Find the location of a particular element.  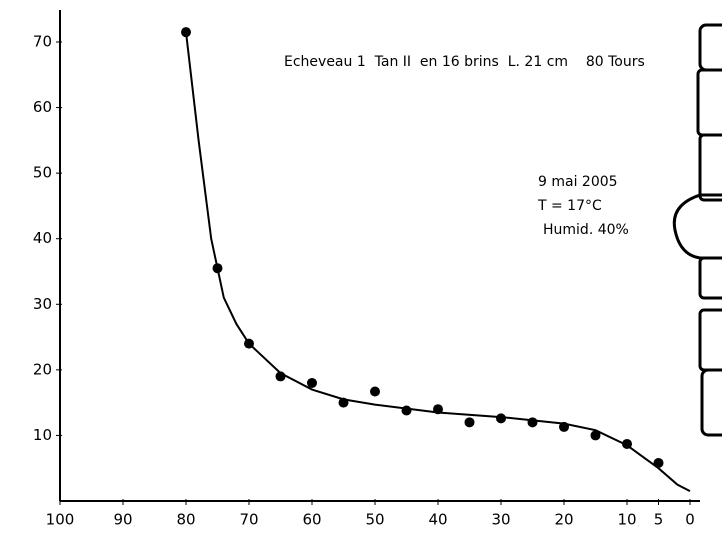

y-tick-label: 40 is located at coordinates (42, 238).